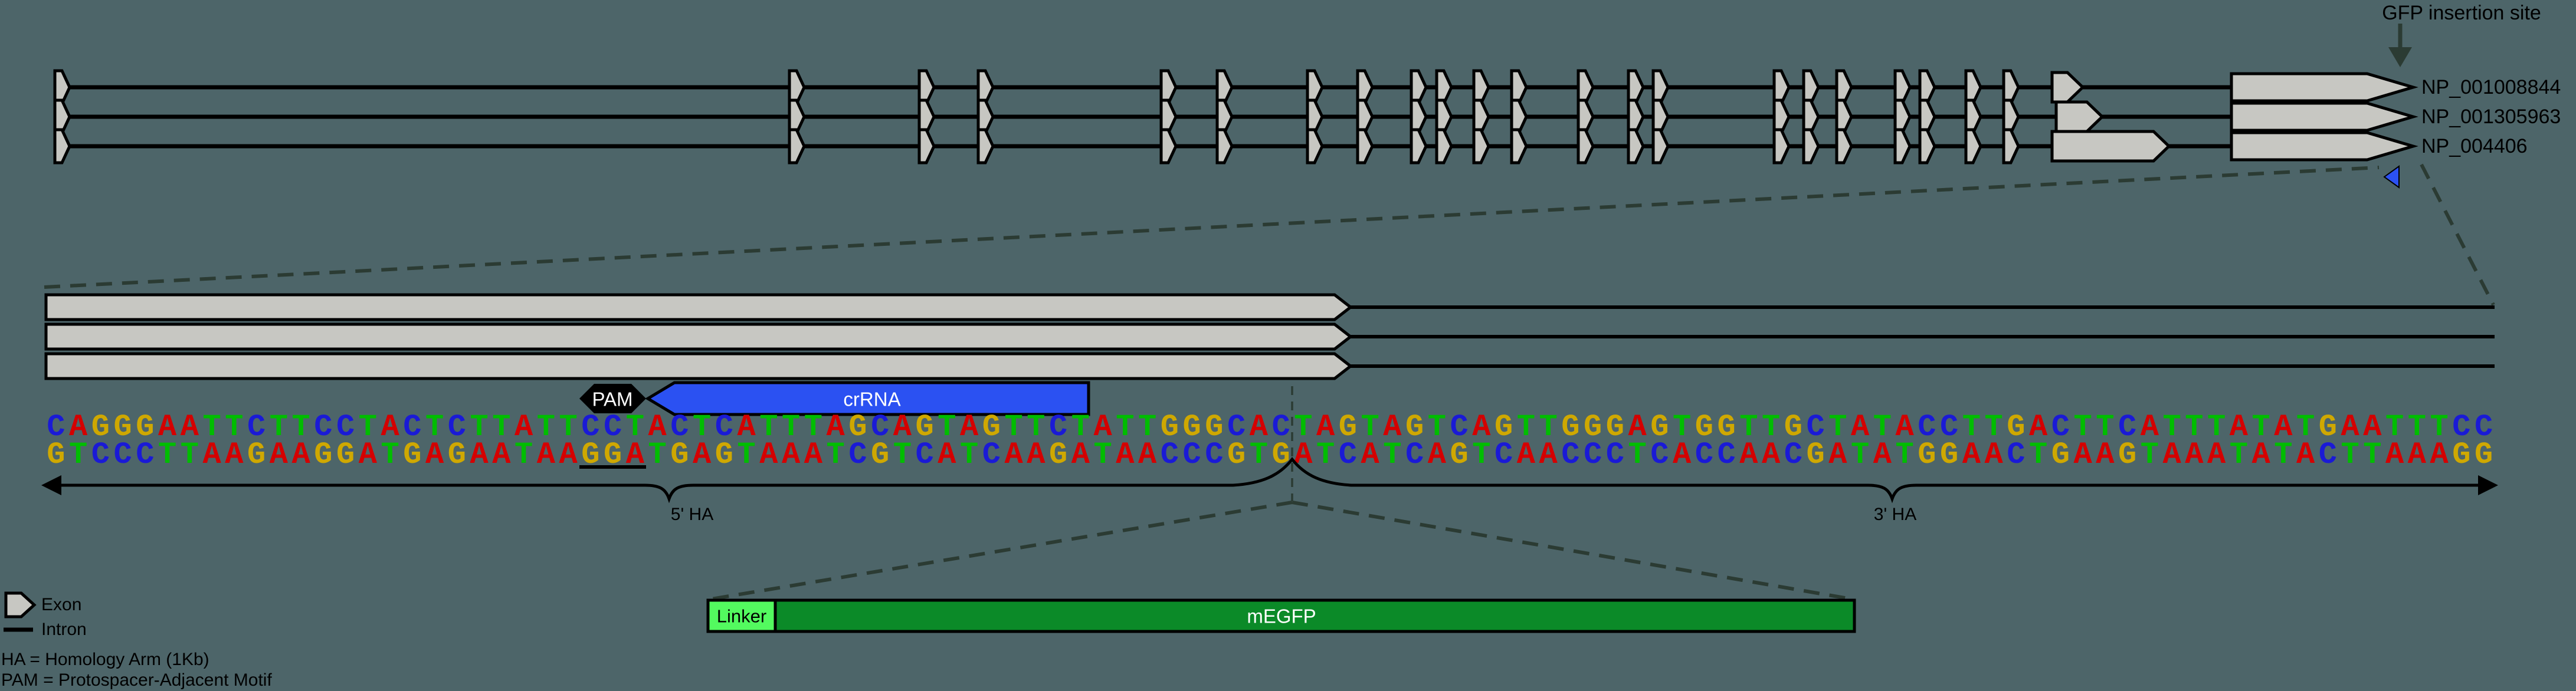 Image resolution: width=2576 pixels, height=691 pixels. Describe the element at coordinates (2391, 177) in the screenshot. I see `crrna-site-triangle-icon` at that location.